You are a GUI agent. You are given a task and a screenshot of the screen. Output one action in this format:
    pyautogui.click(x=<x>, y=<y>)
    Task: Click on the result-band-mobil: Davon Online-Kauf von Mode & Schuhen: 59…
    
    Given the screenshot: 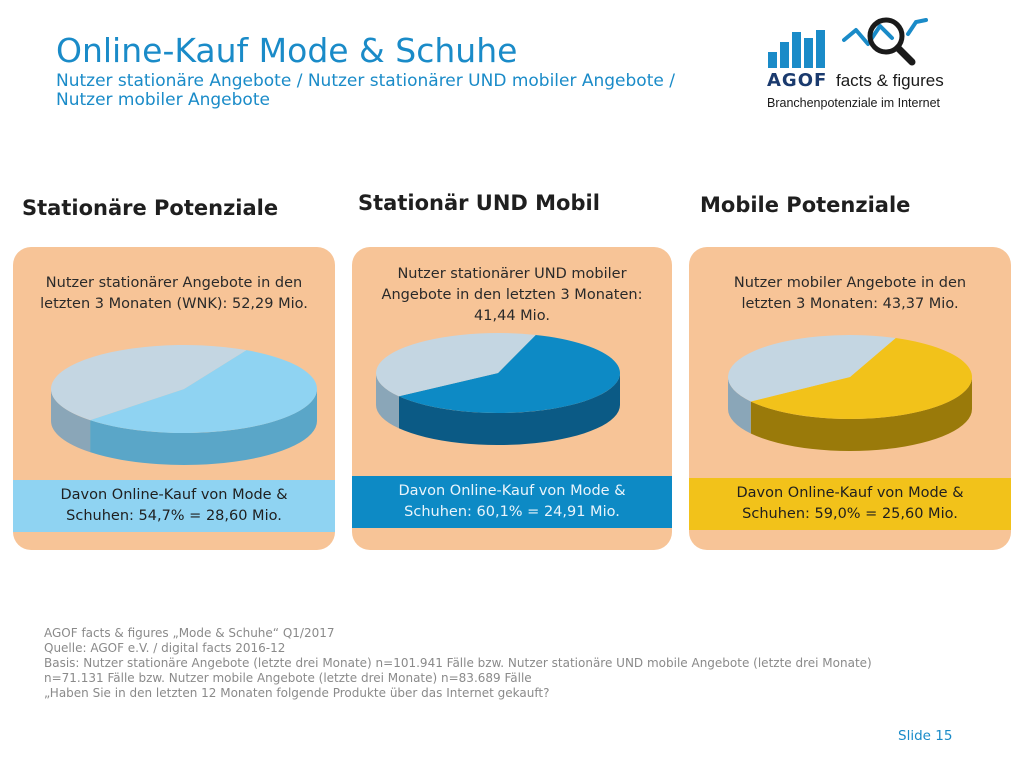 What is the action you would take?
    pyautogui.click(x=850, y=504)
    